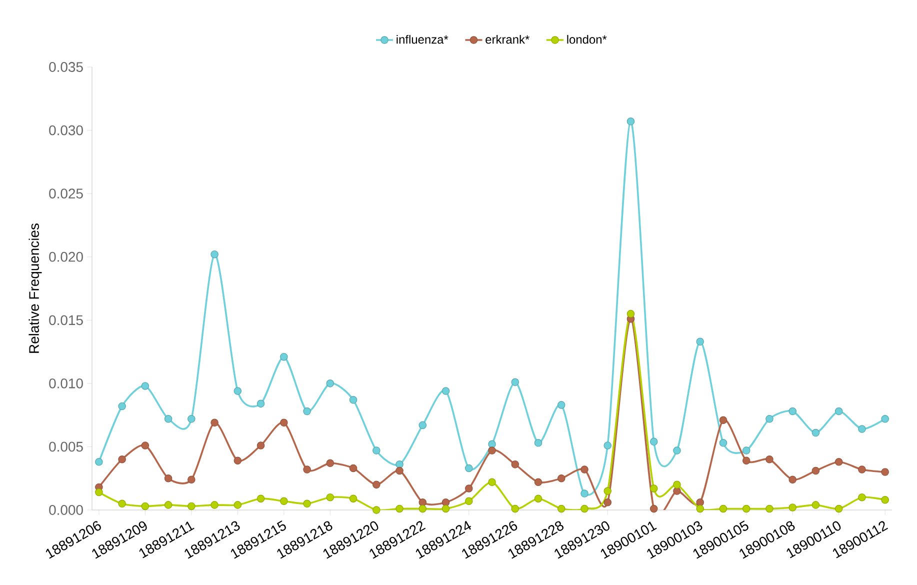 The width and height of the screenshot is (917, 585). What do you see at coordinates (508, 39) in the screenshot?
I see `legend-label: erkrank*` at bounding box center [508, 39].